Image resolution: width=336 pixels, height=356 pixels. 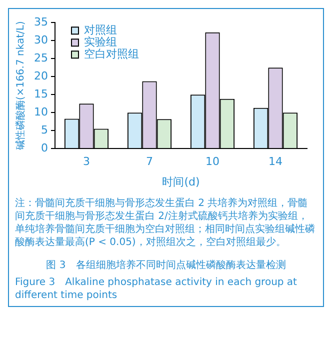 What do you see at coordinates (165, 223) in the screenshot?
I see `text: 注：骨髓间充质干细胞与骨形态发生蛋白 2 共培养为对照组，骨髓间充质干细胞与骨形态发生蛋白 2/注射式硫酸钙共培养为实验组，单纯培养骨髓间充质干细胞为空白对照组；相同时间点实验组碱性磷酸酶表达量最高(P < 0.05)，对照组次之，空白对照组最少。` at bounding box center [165, 223].